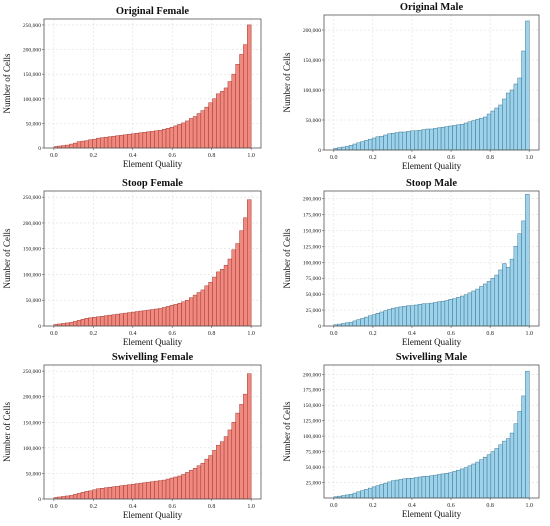 This screenshot has width=550, height=526. Describe the element at coordinates (39, 500) in the screenshot. I see `y-tick-label: 0` at that location.